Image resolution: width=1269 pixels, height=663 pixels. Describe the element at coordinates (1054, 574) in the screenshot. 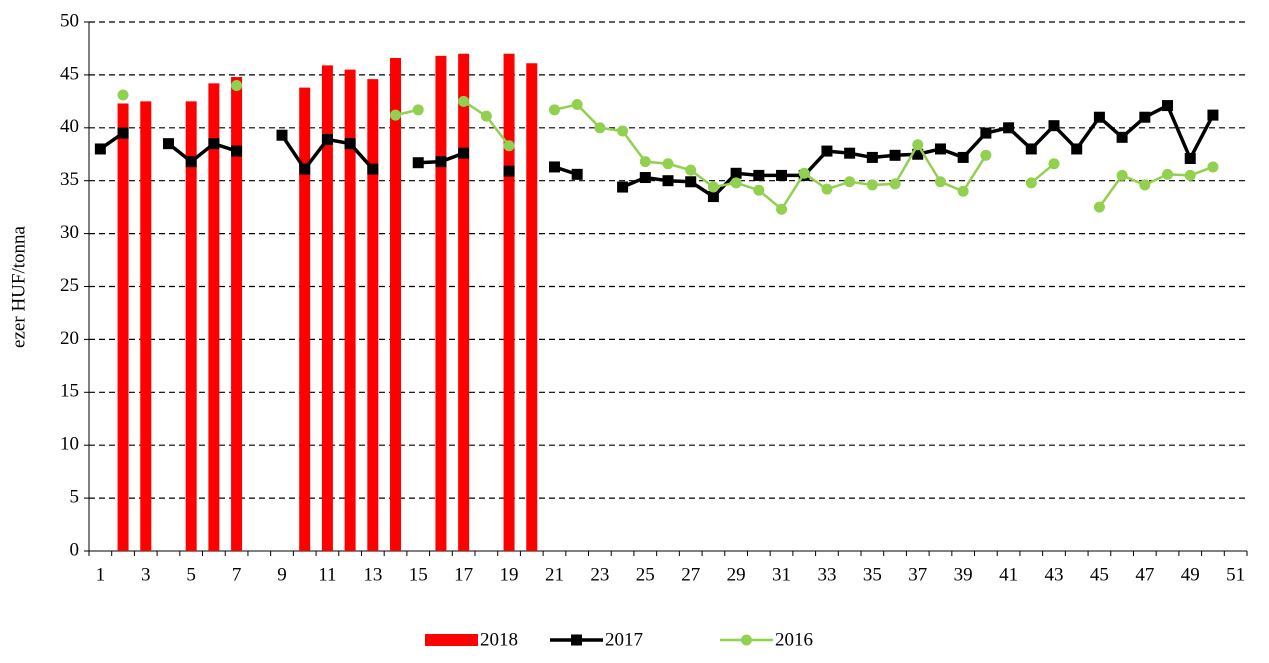

I see `x-tick-label: 43` at that location.